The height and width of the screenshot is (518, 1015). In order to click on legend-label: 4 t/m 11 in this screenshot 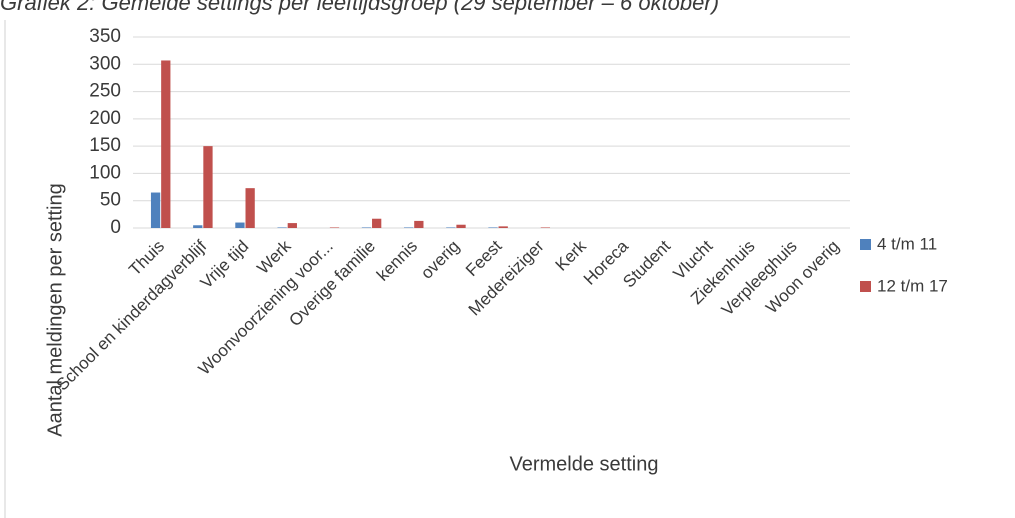, I will do `click(907, 243)`.